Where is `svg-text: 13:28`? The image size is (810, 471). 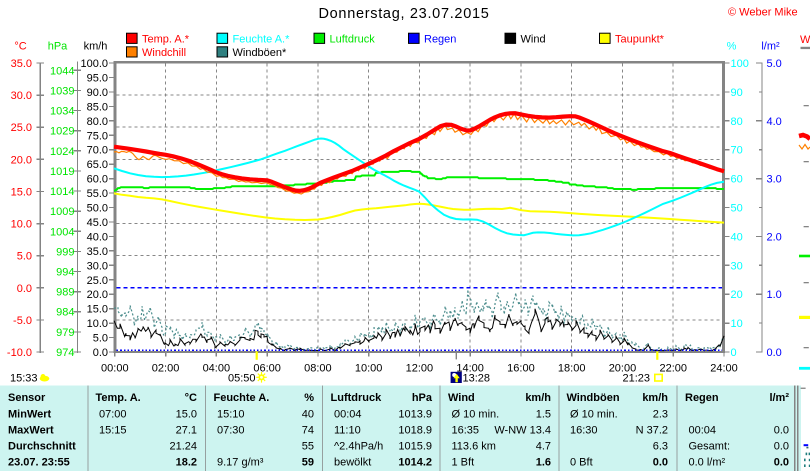 svg-text: 13:28 is located at coordinates (477, 378).